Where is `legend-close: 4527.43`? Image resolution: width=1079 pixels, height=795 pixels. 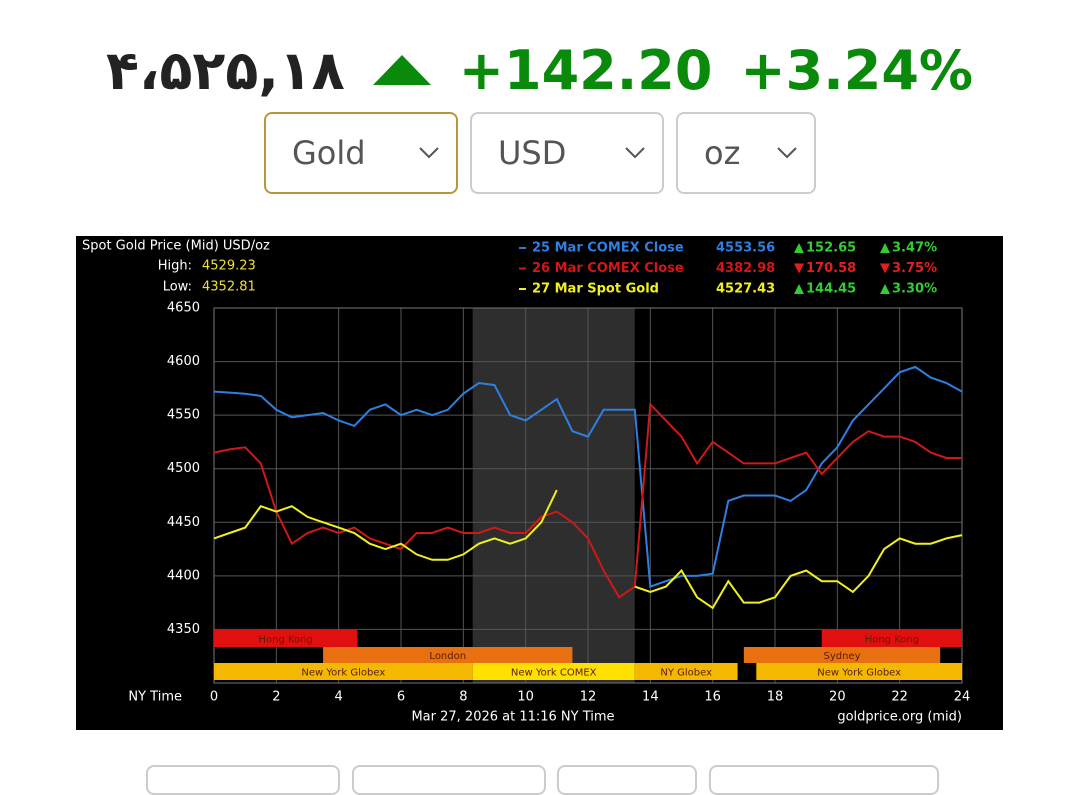
legend-close: 4527.43 is located at coordinates (745, 289).